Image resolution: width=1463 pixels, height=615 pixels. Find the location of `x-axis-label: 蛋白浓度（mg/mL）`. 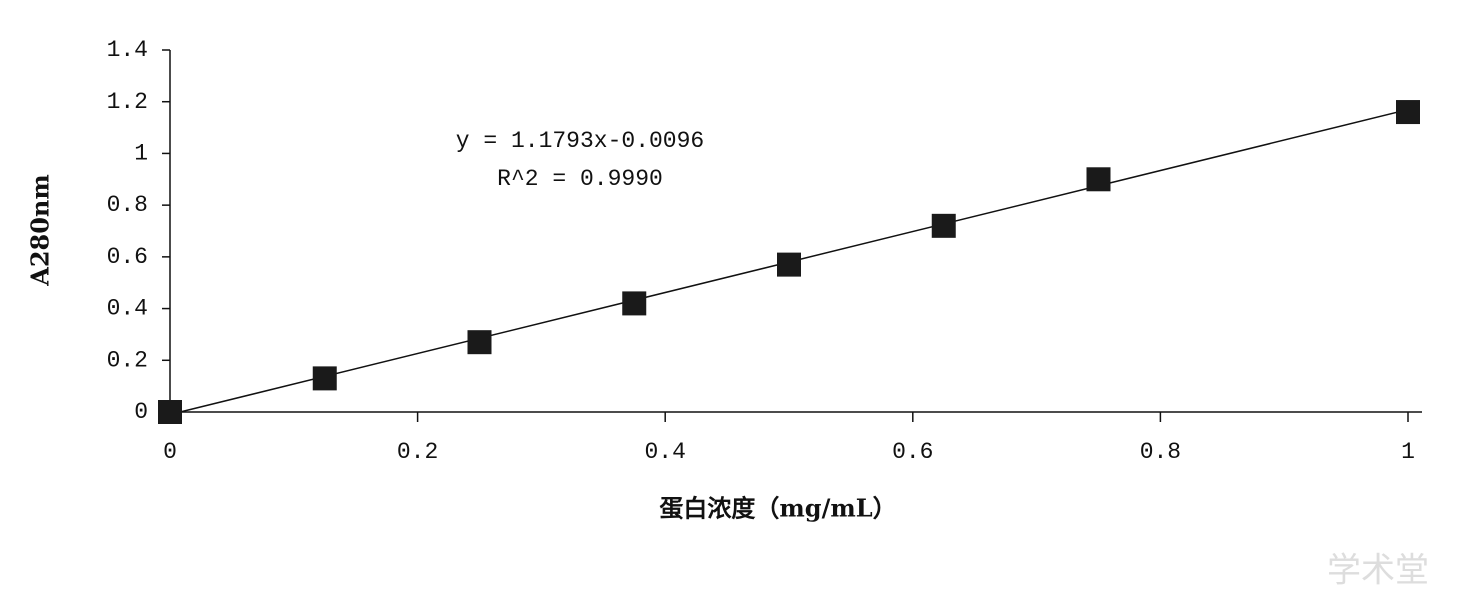

x-axis-label: 蛋白浓度（mg/mL） is located at coordinates (777, 508).